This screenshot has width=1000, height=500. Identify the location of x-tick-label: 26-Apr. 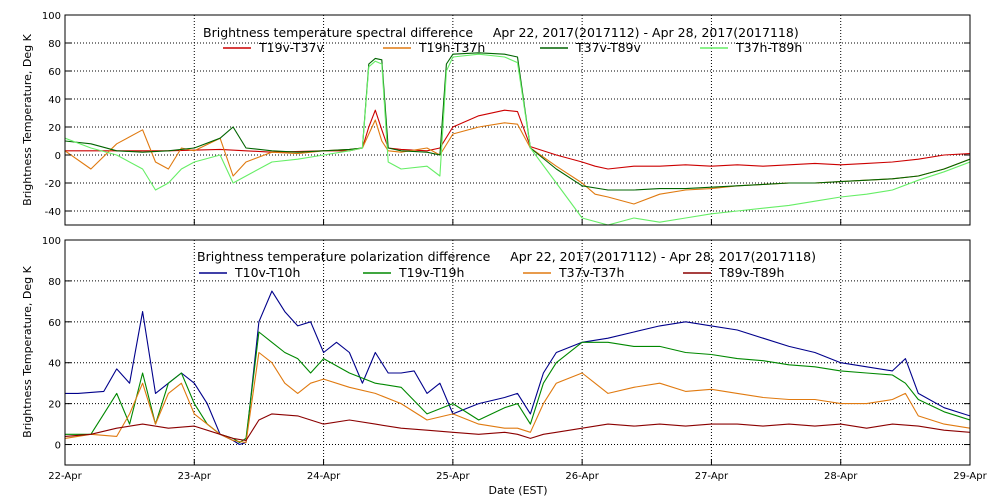
(582, 476).